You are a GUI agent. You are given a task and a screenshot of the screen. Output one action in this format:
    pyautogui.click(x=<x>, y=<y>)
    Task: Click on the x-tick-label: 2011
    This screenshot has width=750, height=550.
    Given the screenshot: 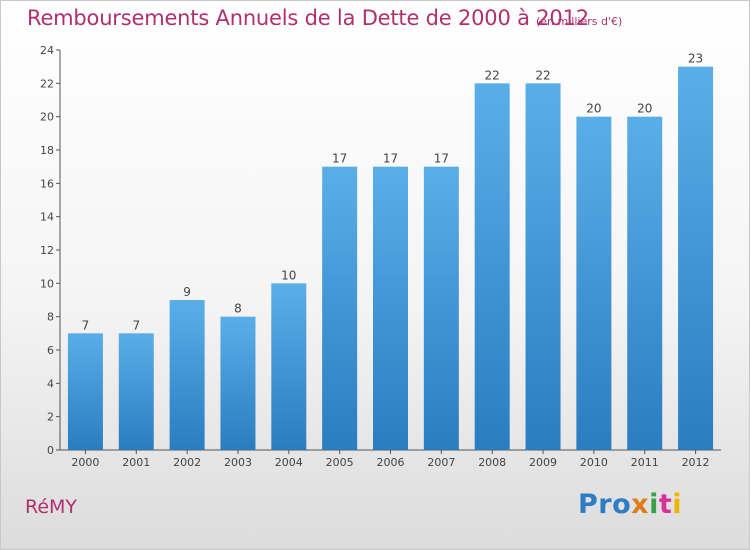 What is the action you would take?
    pyautogui.click(x=645, y=462)
    